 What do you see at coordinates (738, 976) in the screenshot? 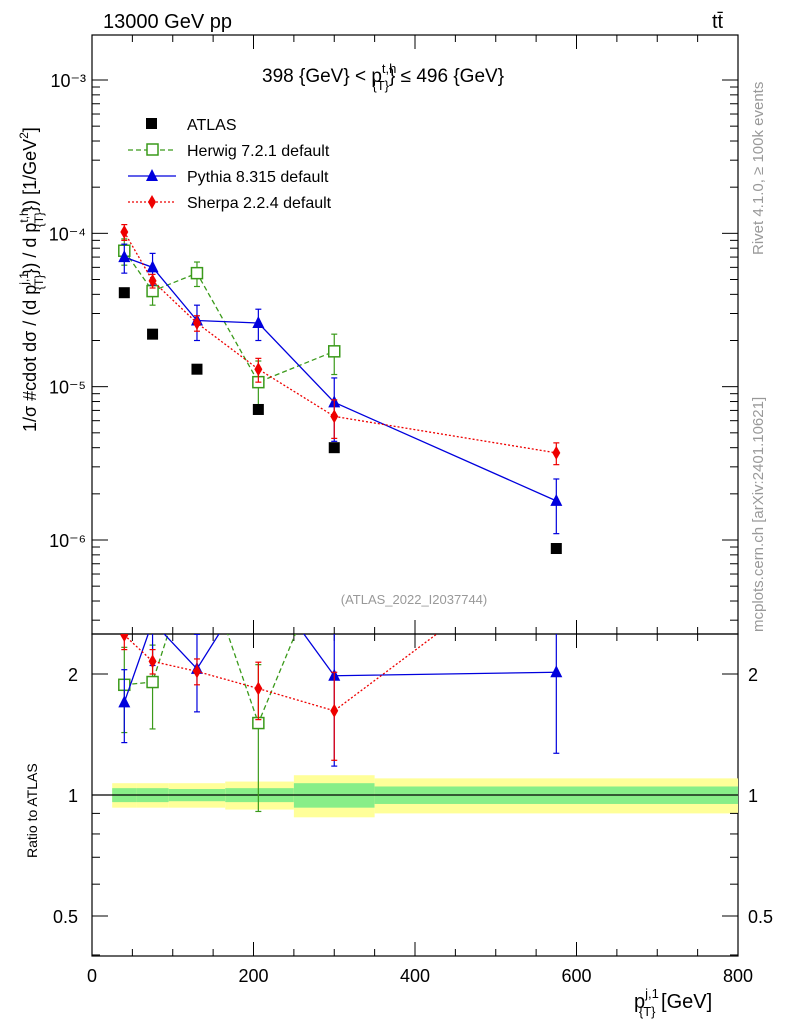
I see `x-tick-label: 800` at bounding box center [738, 976].